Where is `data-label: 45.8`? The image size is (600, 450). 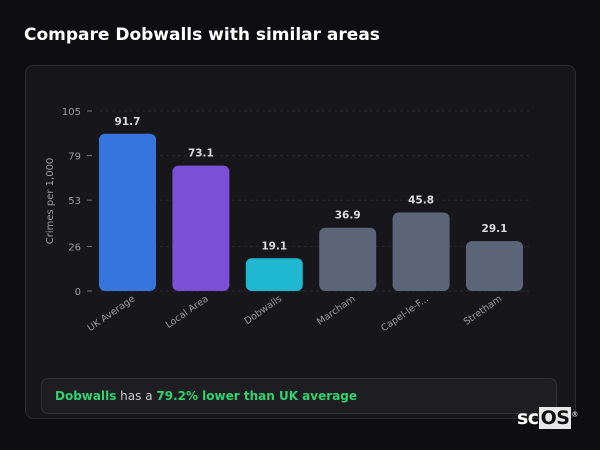 data-label: 45.8 is located at coordinates (421, 200).